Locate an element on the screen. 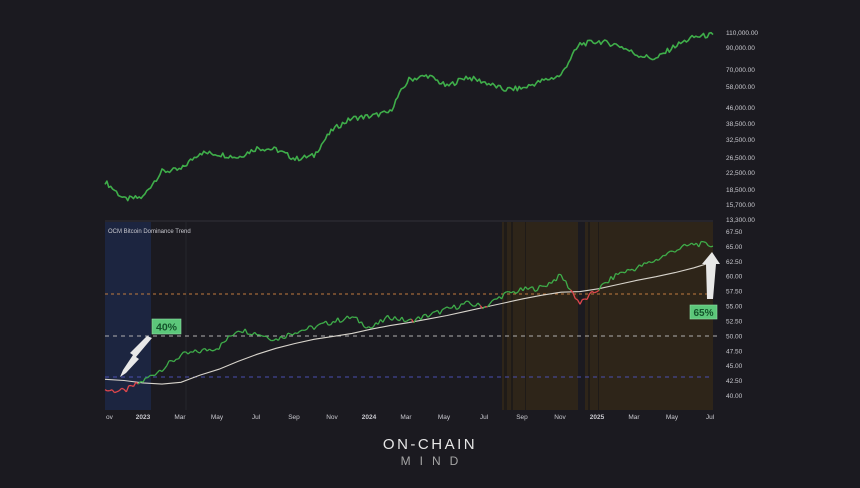 The height and width of the screenshot is (488, 860). x-tick-label: 2023 is located at coordinates (143, 417).